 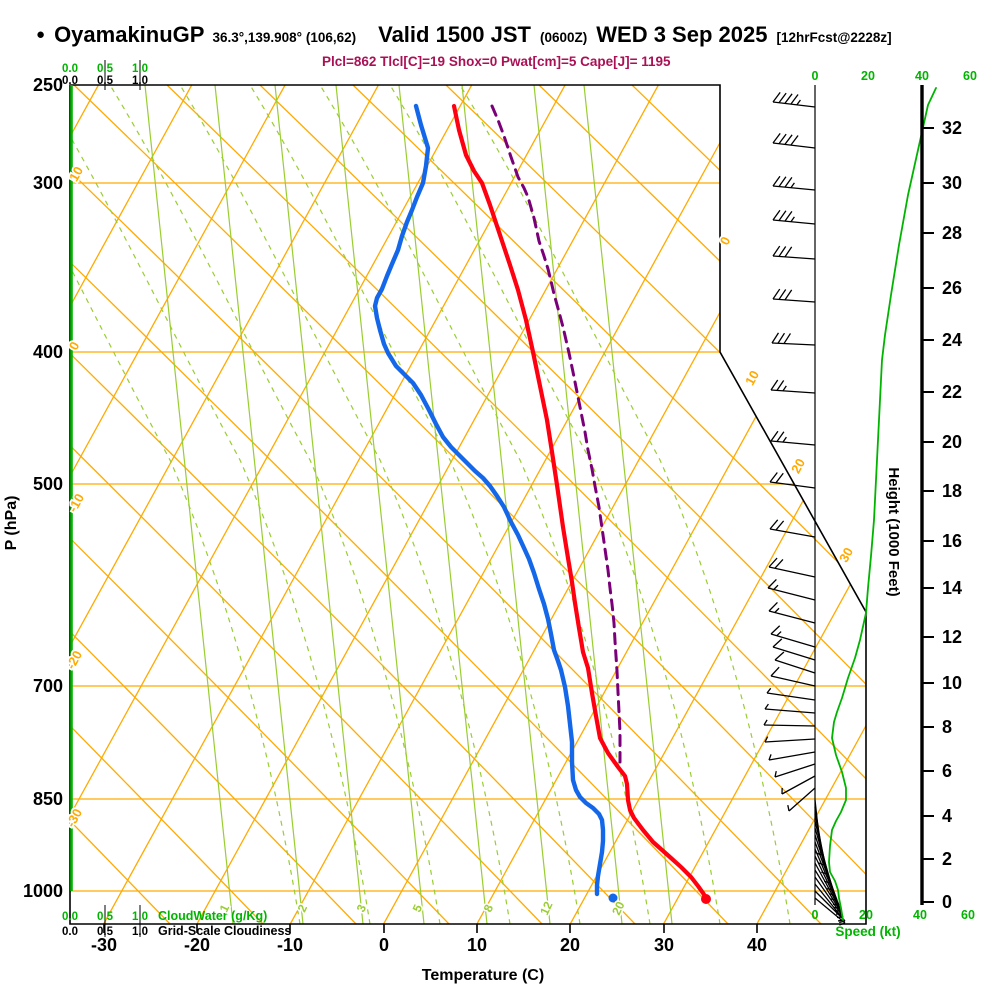 I want to click on svg-text: 400, so click(x=48, y=352).